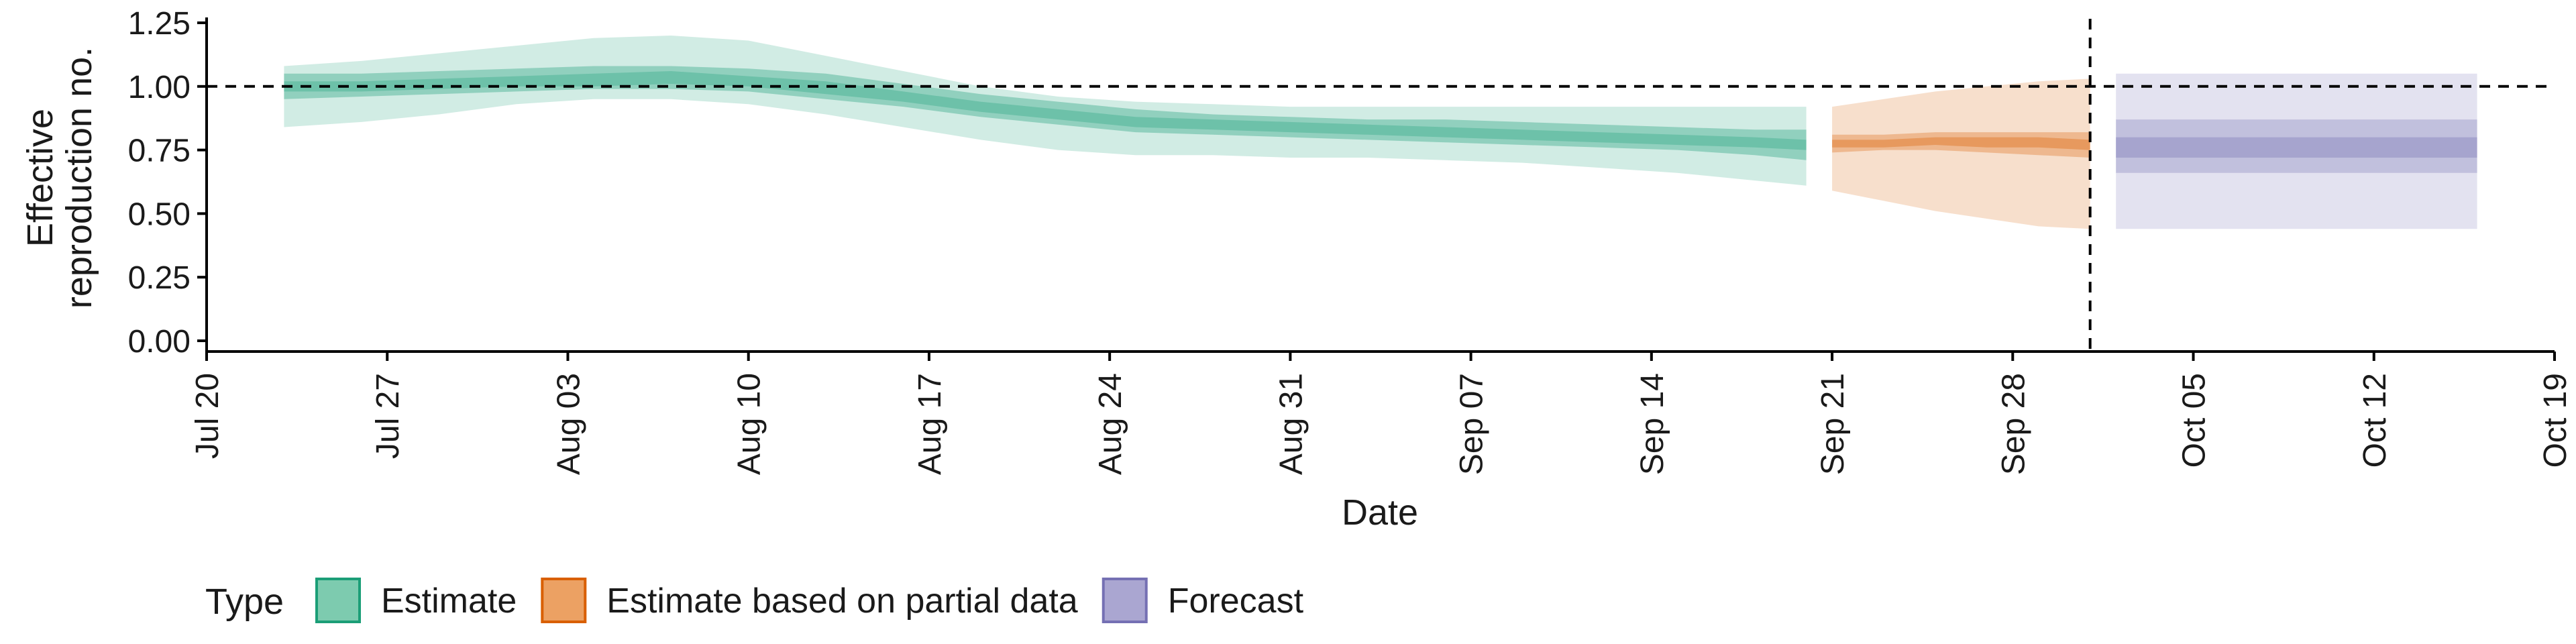 This screenshot has height=644, width=2576. I want to click on x-tick-label: Aug 03, so click(569, 424).